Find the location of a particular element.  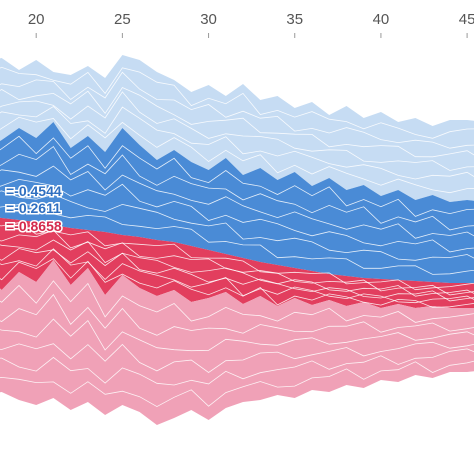

annotation-label: =-0.4544 is located at coordinates (34, 191).